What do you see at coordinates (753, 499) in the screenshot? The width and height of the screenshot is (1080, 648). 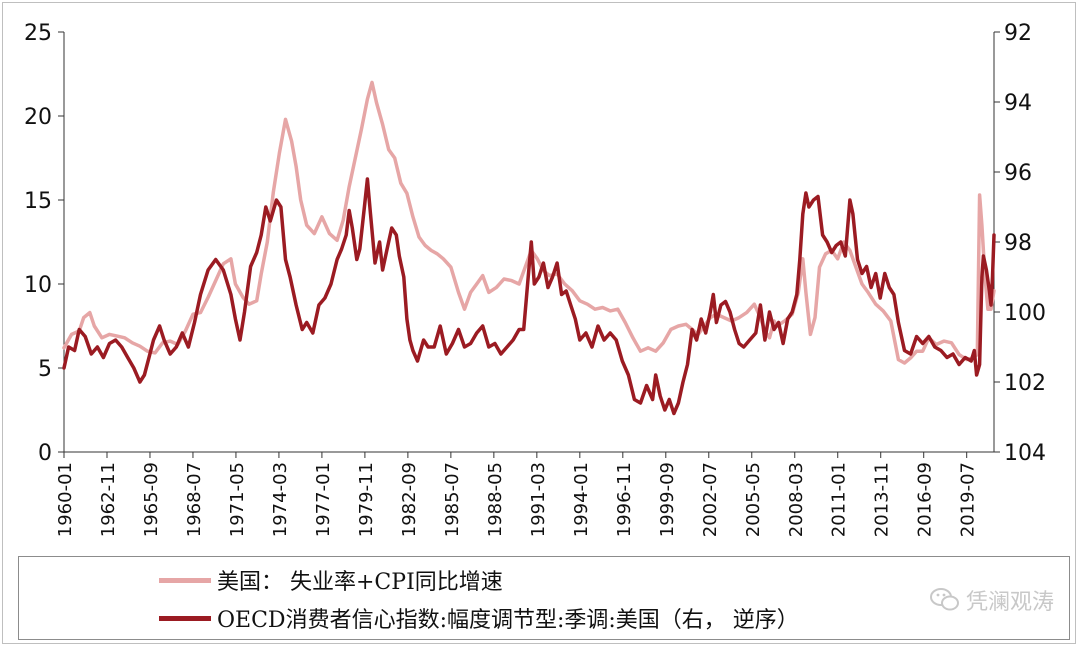 I see `x-tick-label: 2005-05` at bounding box center [753, 499].